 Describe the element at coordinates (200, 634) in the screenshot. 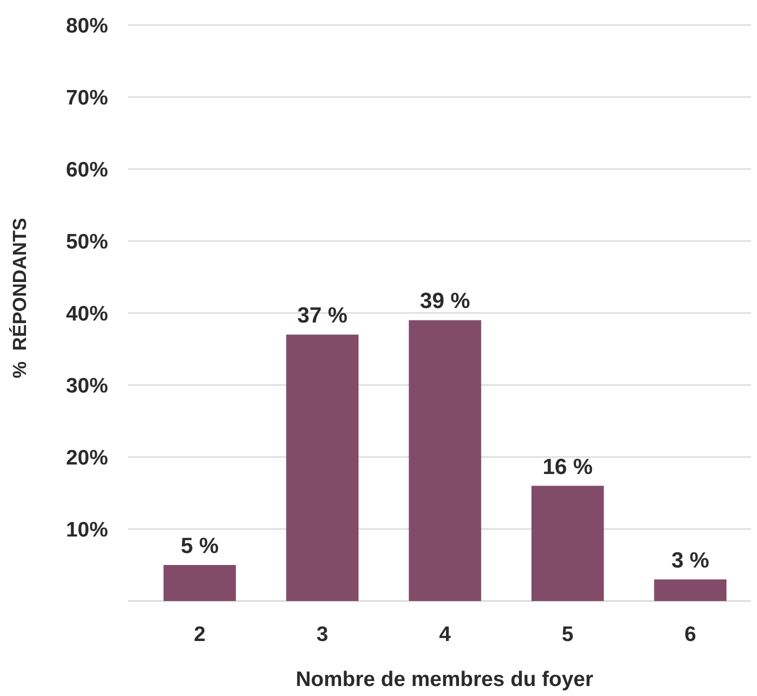

I see `x-tick-label: 2` at that location.